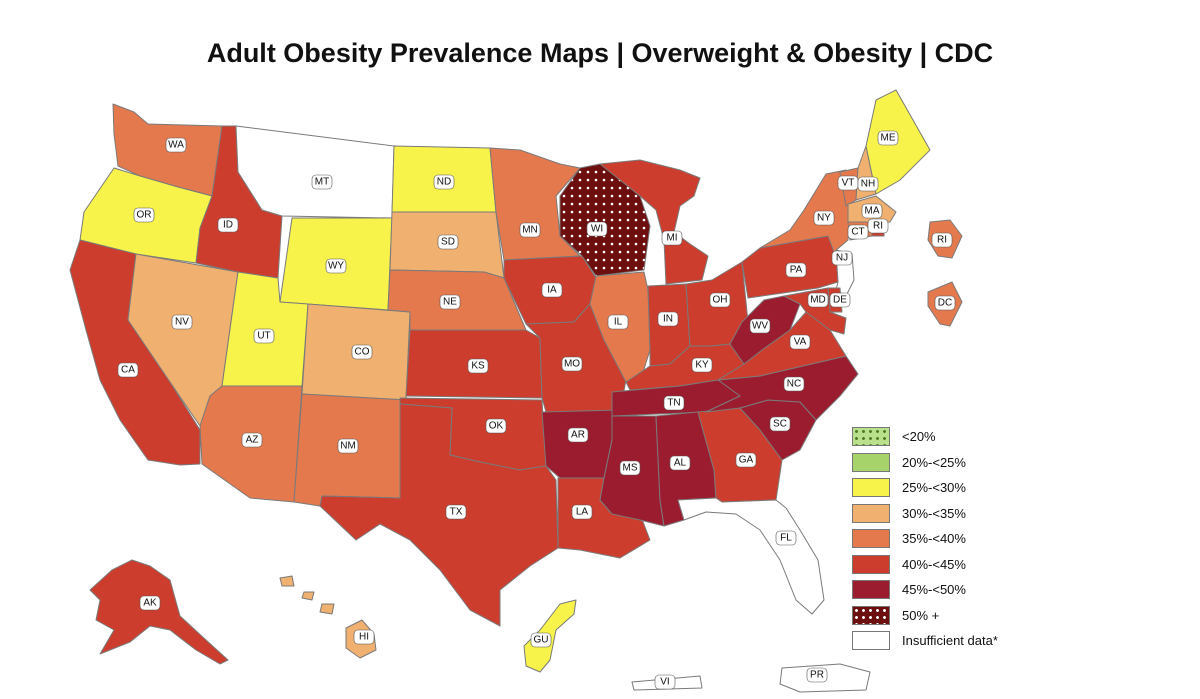 This screenshot has height=699, width=1200. I want to click on state-label-ks: KS, so click(478, 366).